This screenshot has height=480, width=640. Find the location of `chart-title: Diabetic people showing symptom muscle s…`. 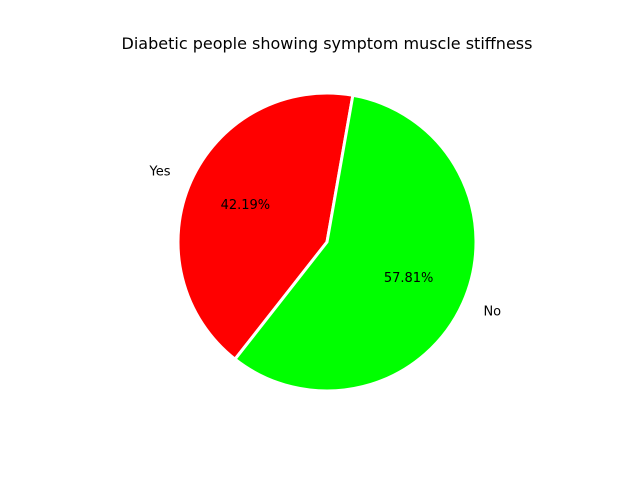

chart-title: Diabetic people showing symptom muscle s… is located at coordinates (327, 43).